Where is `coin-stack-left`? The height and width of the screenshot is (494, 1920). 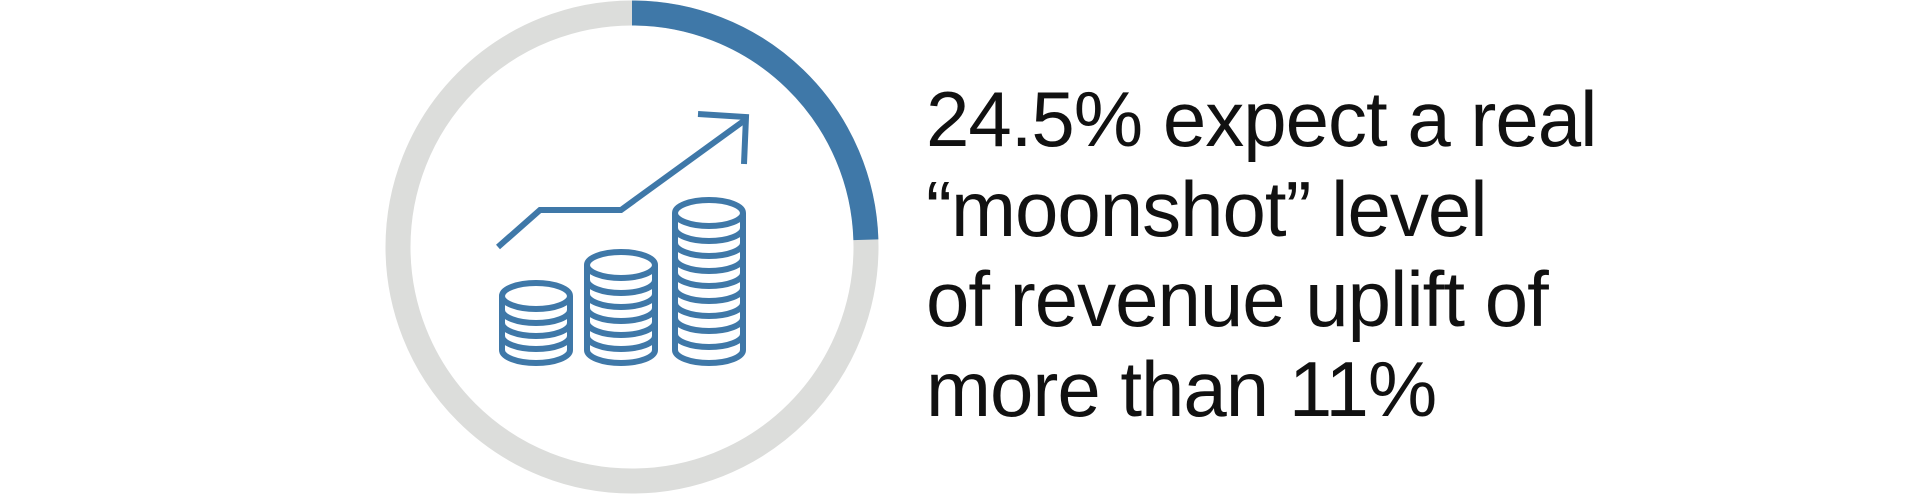 coin-stack-left is located at coordinates (536, 323).